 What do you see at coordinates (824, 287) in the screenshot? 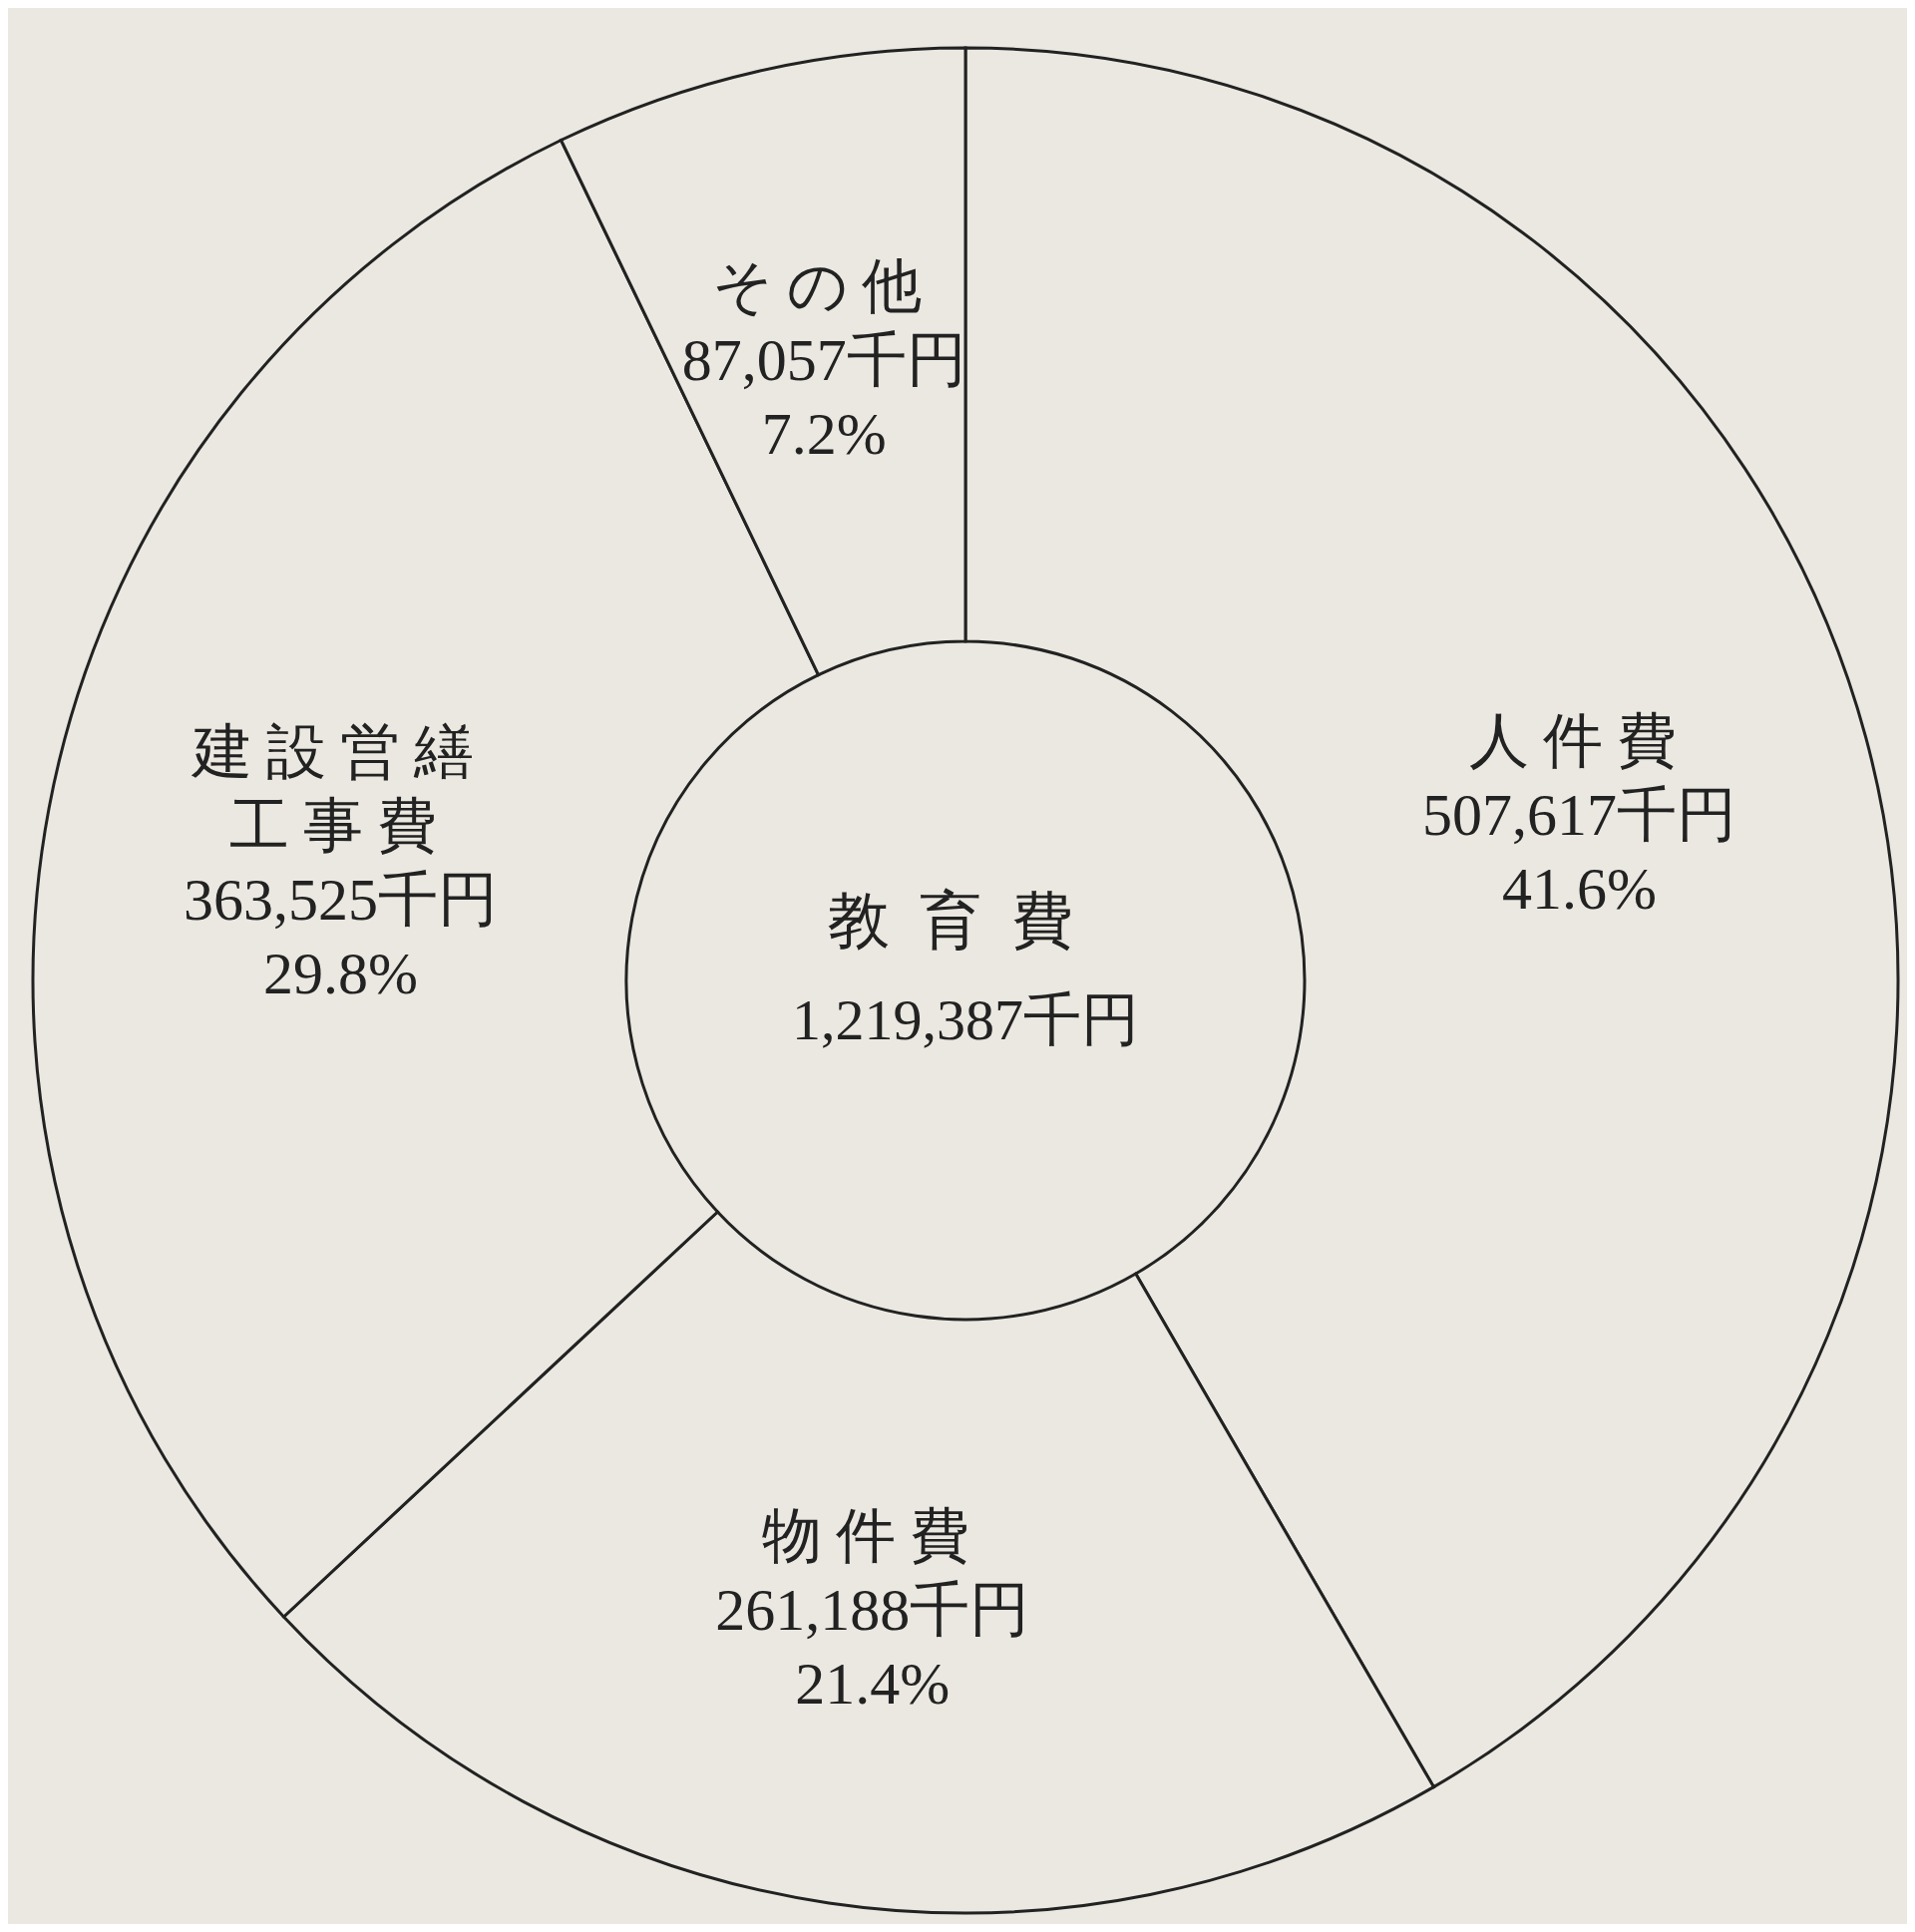
I see `slice-label: その他` at bounding box center [824, 287].